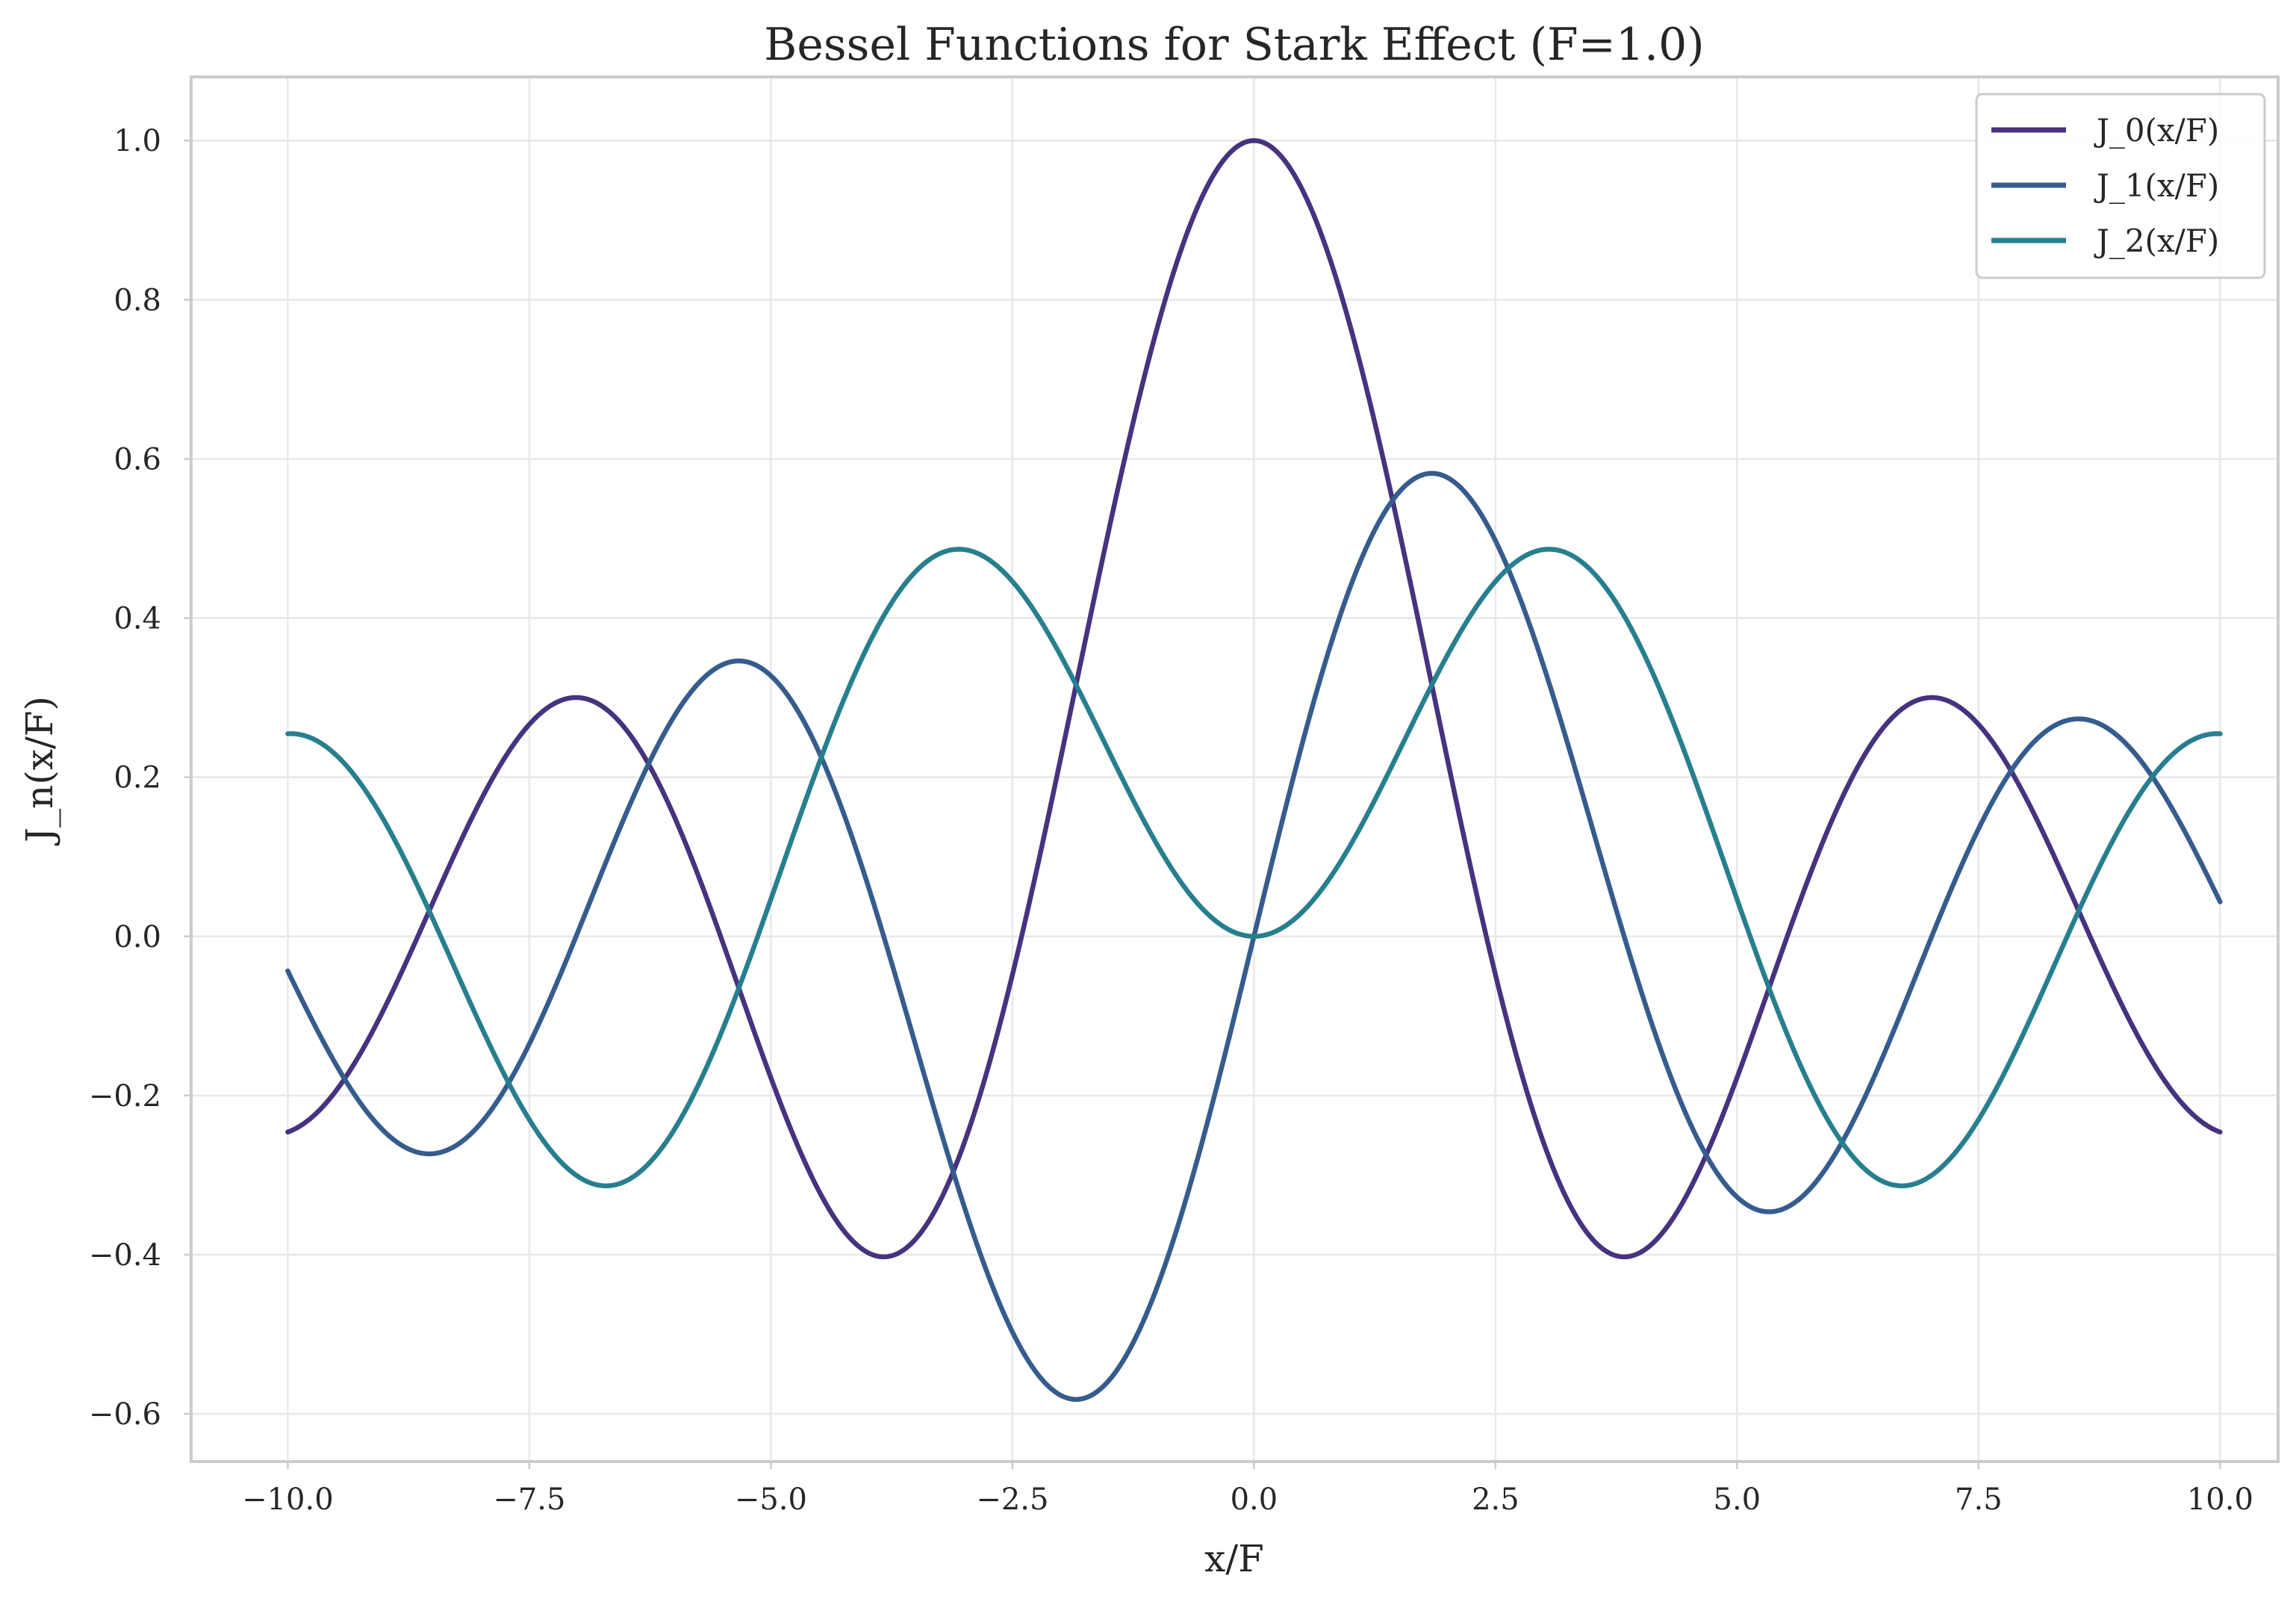  What do you see at coordinates (2156, 241) in the screenshot?
I see `legend-label-j2: J_2(x/F)` at bounding box center [2156, 241].